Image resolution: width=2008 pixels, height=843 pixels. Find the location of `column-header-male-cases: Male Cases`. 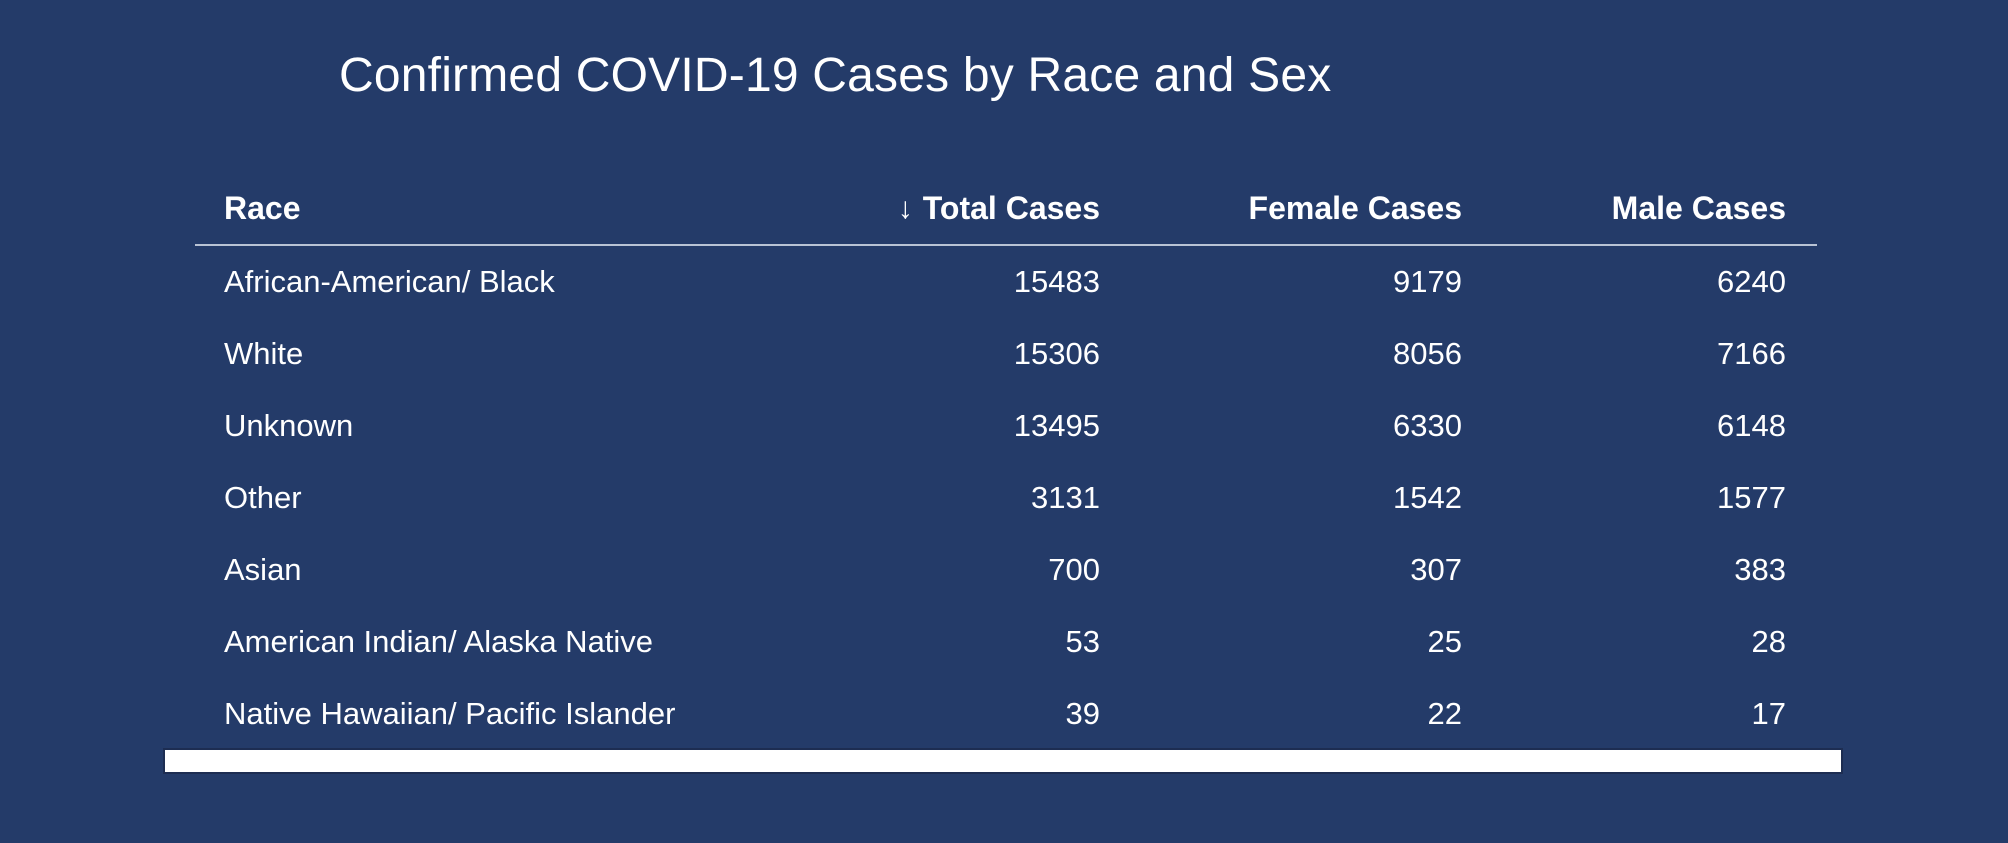

column-header-male-cases: Male Cases is located at coordinates (1639, 209).